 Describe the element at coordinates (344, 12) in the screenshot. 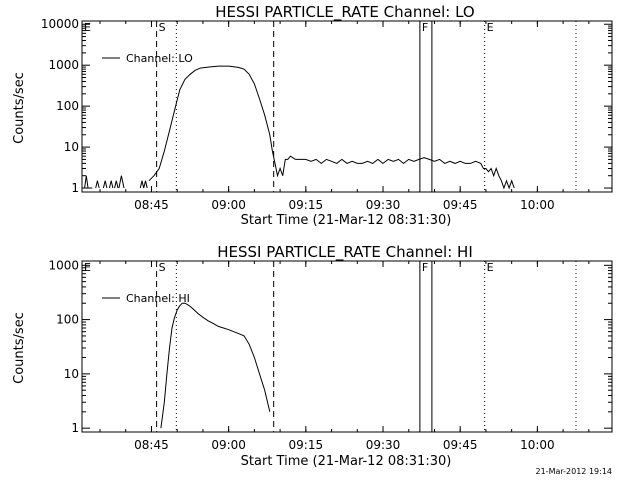

I see `chart-title: HESSI PARTICLE_RATE Channel: LO` at that location.